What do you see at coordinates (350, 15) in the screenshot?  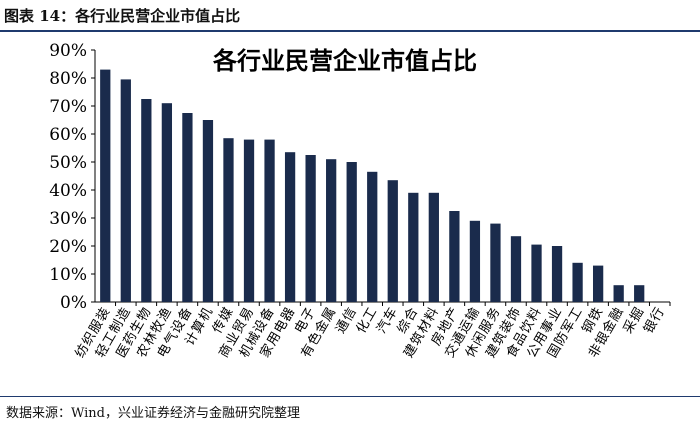 I see `figure-header: 图表 14：各行业民营企业市值占比` at bounding box center [350, 15].